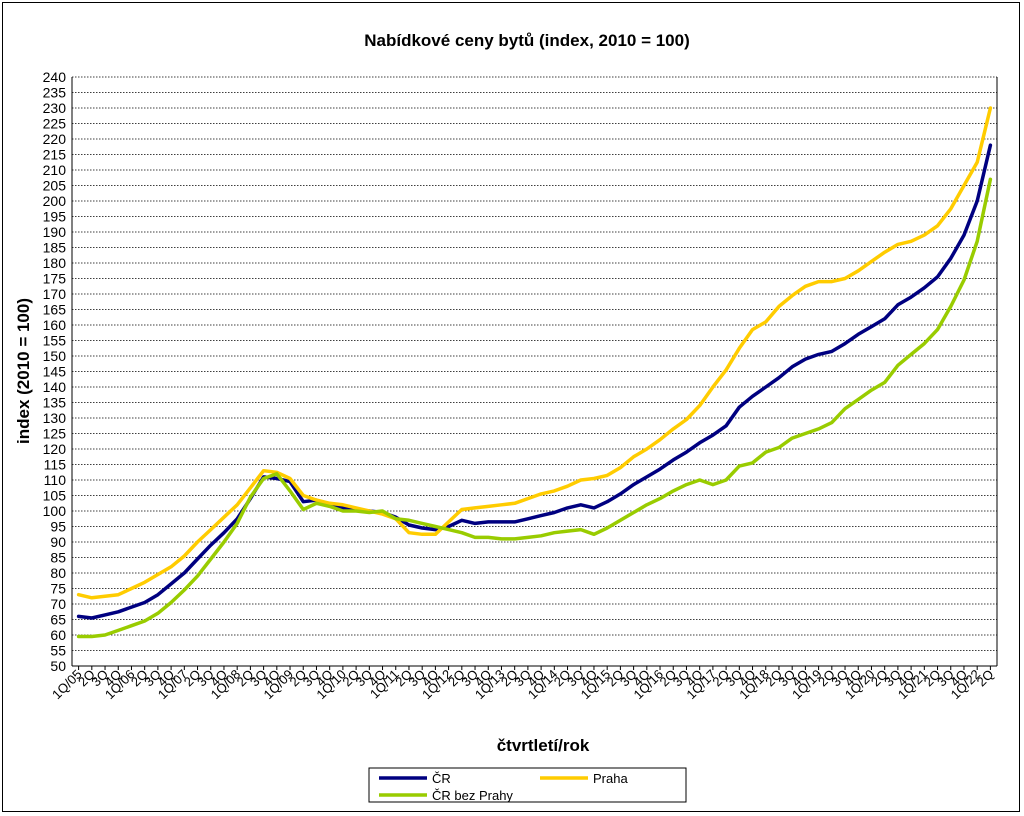 The height and width of the screenshot is (816, 1024). I want to click on legend-label: ČR bez Prahy, so click(472, 795).